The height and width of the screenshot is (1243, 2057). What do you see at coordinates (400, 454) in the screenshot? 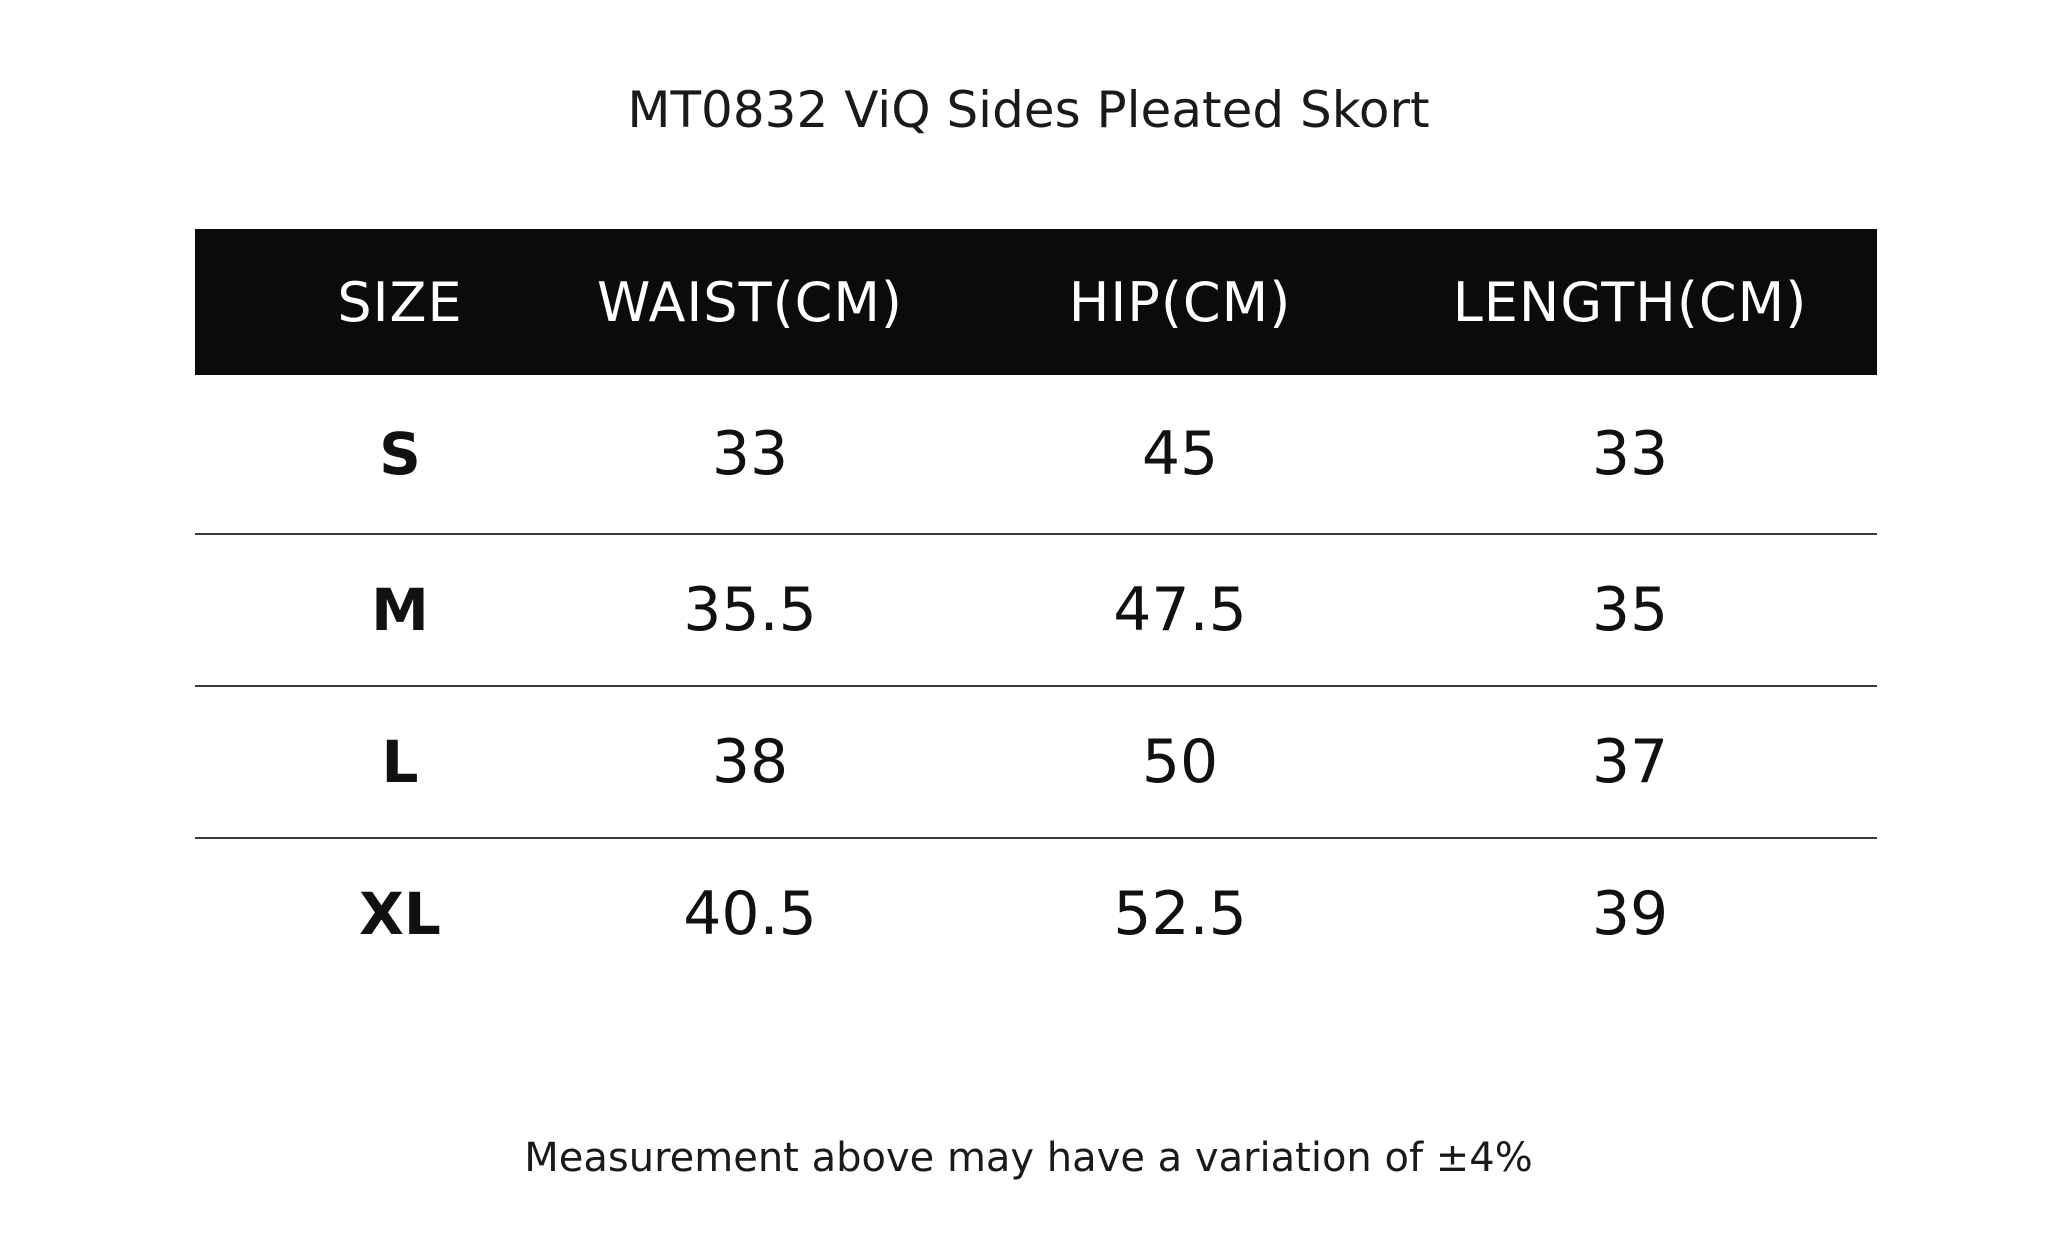
I see `size-cell: S` at bounding box center [400, 454].